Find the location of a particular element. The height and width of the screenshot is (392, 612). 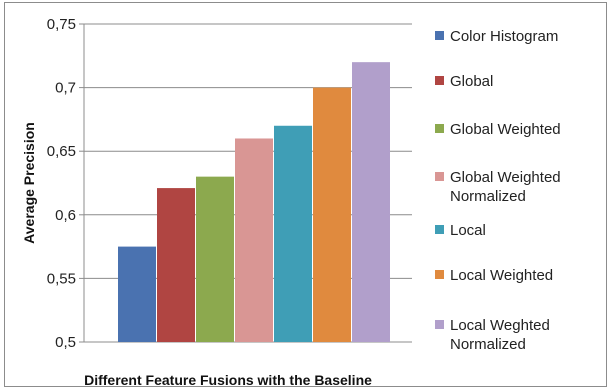

legend-label-6: Local Weighted is located at coordinates (501, 275).